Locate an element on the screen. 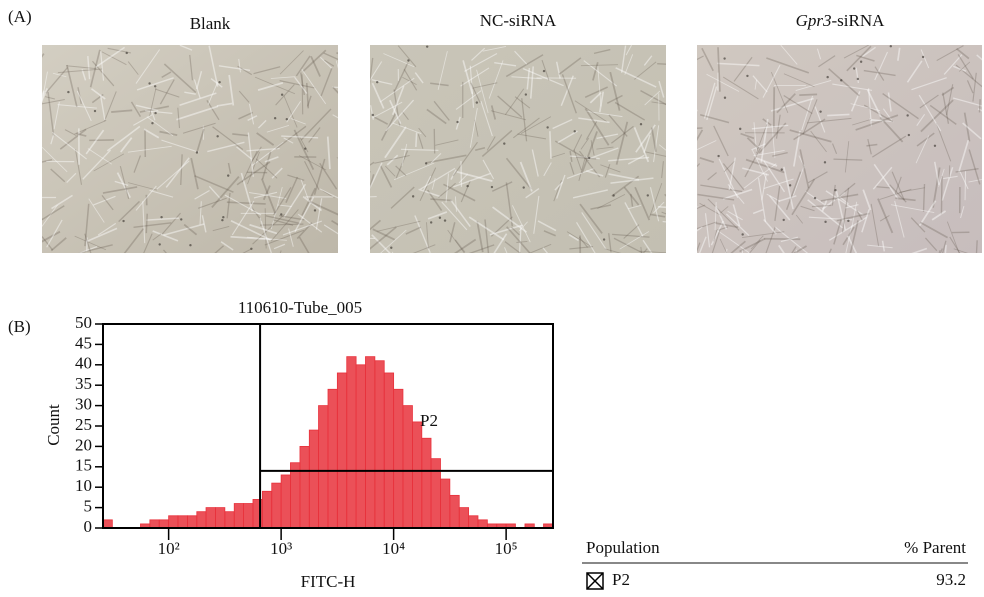 Image resolution: width=984 pixels, height=597 pixels. y-tick-label: 10 is located at coordinates (83, 485).